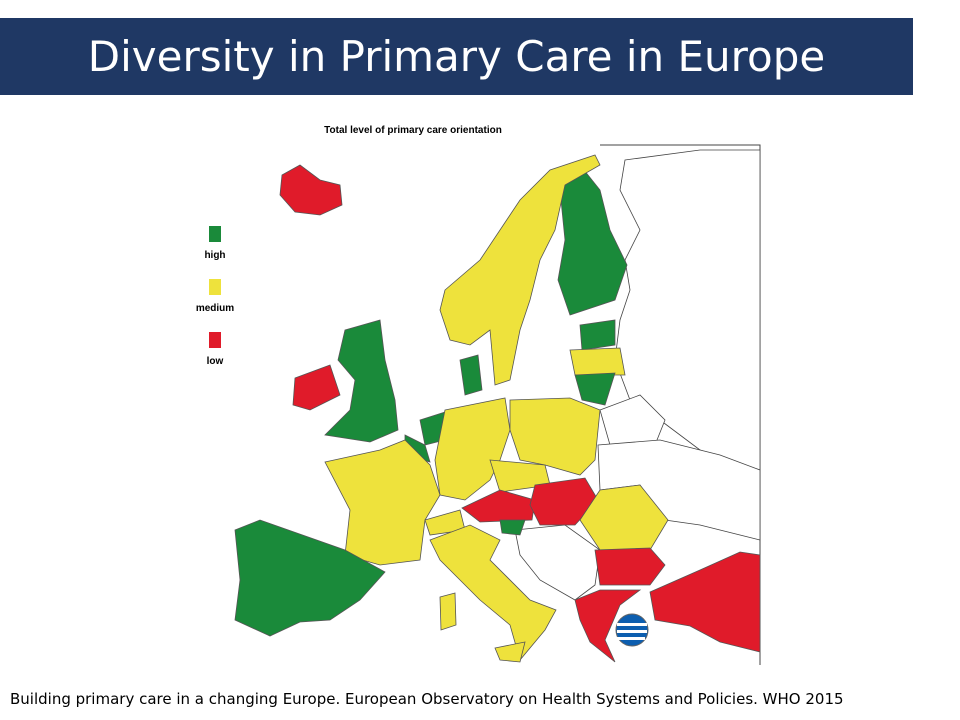 The image size is (960, 720). Describe the element at coordinates (214, 255) in the screenshot. I see `legend-label: high` at that location.